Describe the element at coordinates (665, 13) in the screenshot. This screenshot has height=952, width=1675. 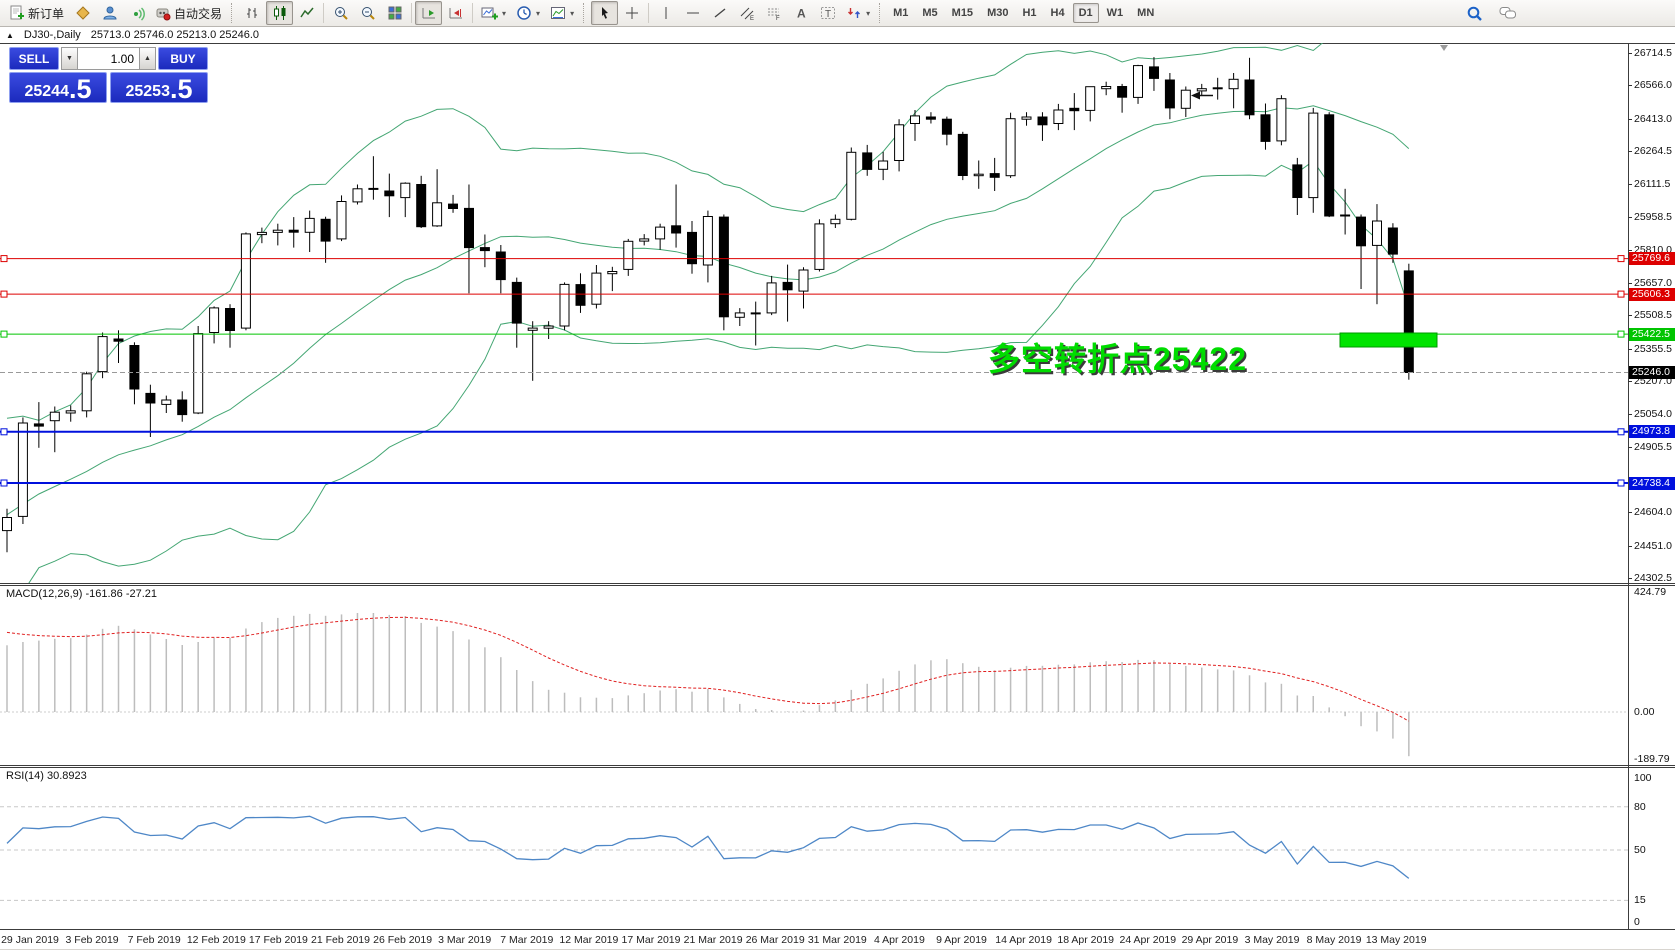
I see `vertical-line-button` at that location.